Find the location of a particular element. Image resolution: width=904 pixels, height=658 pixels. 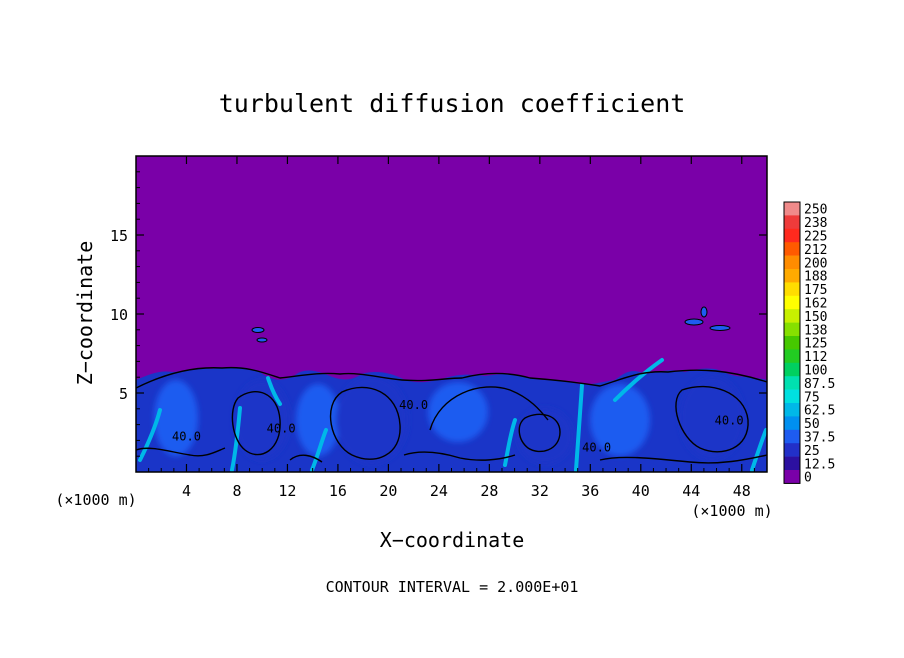

colorbar-label: 138 is located at coordinates (815, 330).